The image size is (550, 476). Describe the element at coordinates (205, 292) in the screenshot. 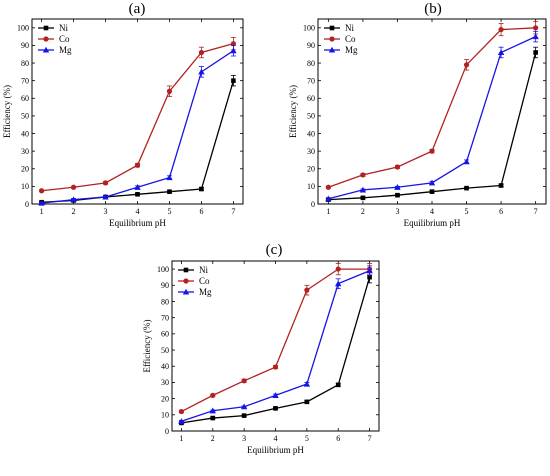

I see `legend-entry-mg: Mg` at that location.